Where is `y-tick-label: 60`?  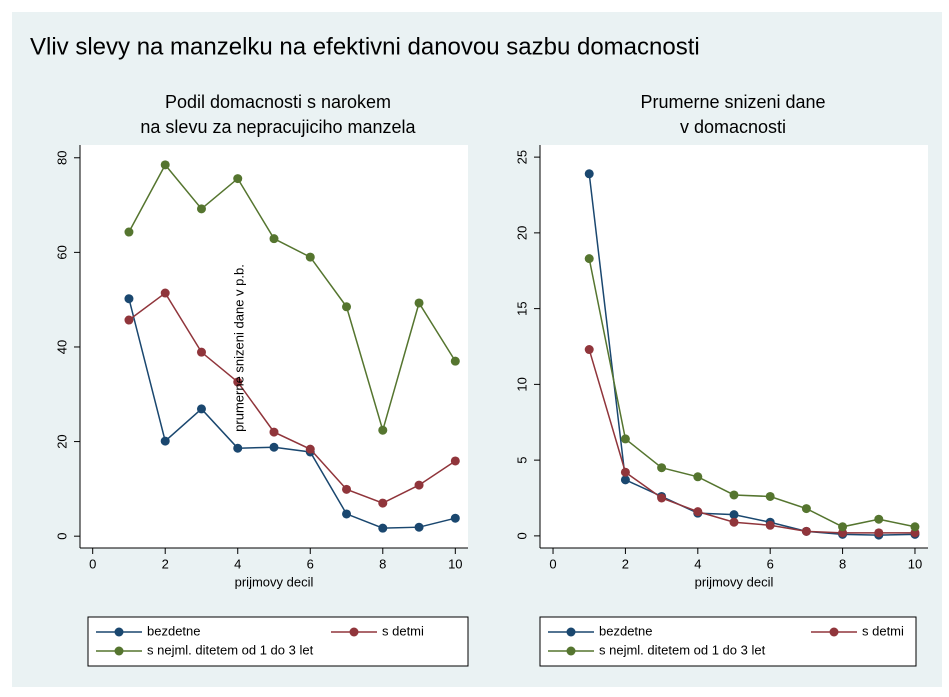 y-tick-label: 60 is located at coordinates (61, 252).